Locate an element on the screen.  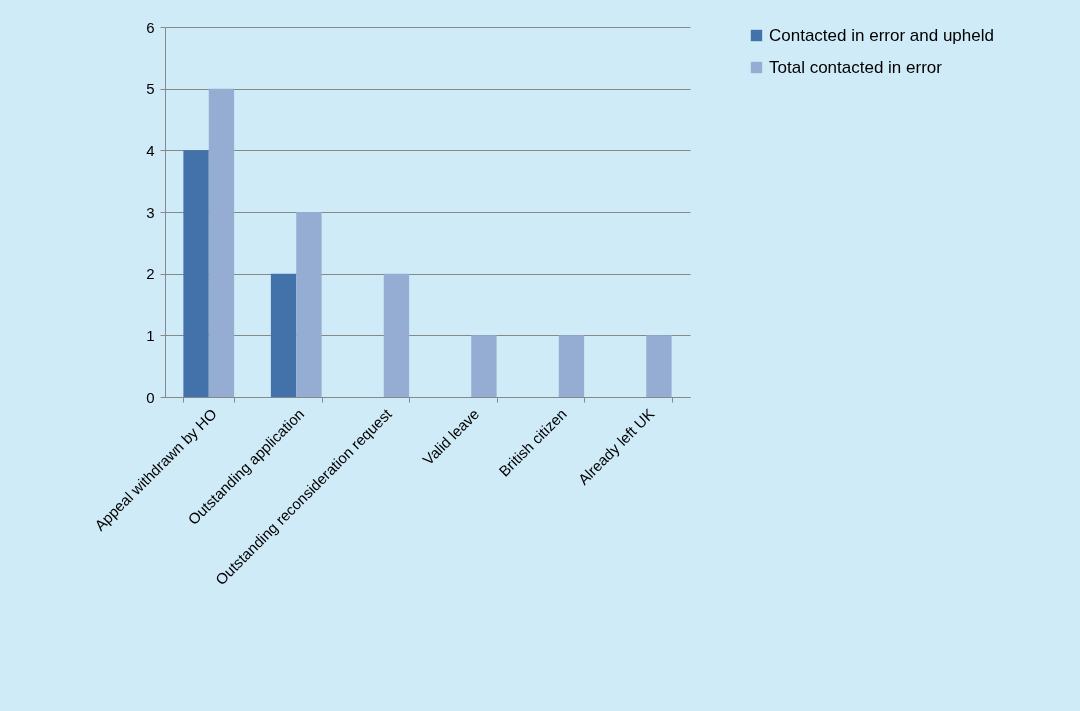
legend-label: Total contacted in error is located at coordinates (856, 67).